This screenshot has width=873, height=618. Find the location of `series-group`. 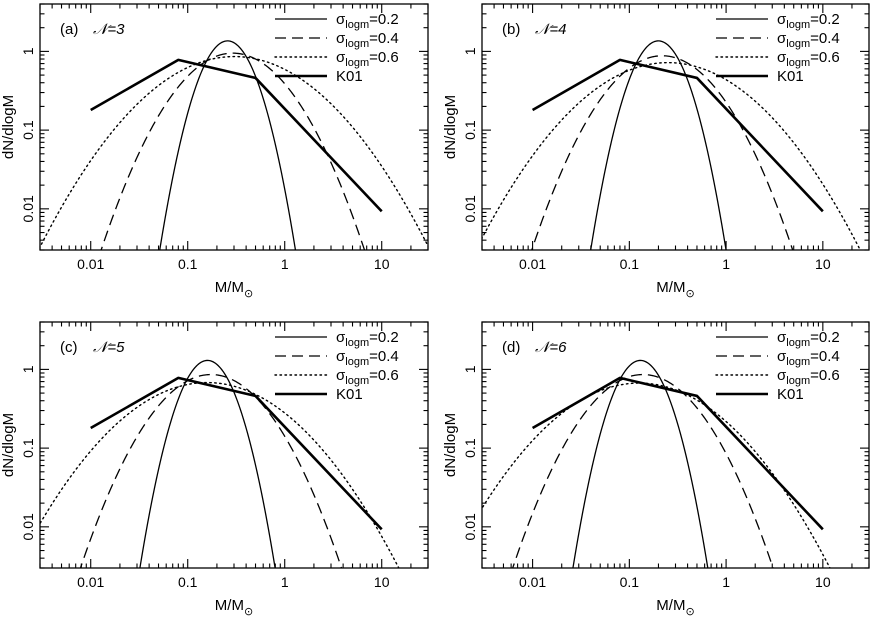

series-group is located at coordinates (220, 463).